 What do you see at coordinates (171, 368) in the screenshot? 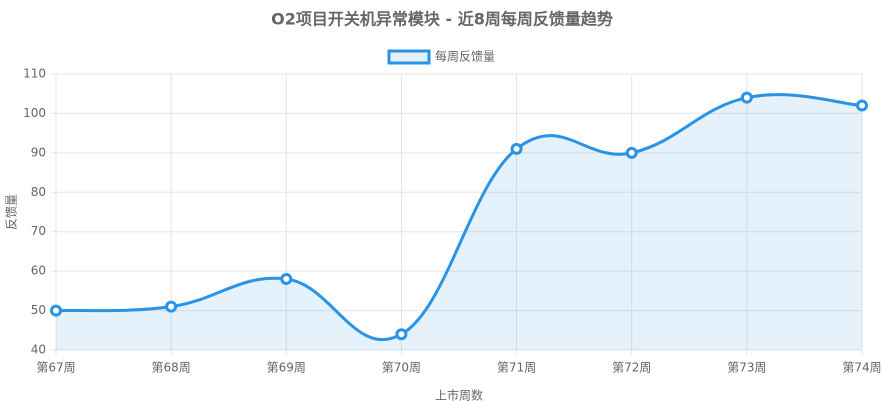
I see `x-tick-label: 第68周` at bounding box center [171, 368].